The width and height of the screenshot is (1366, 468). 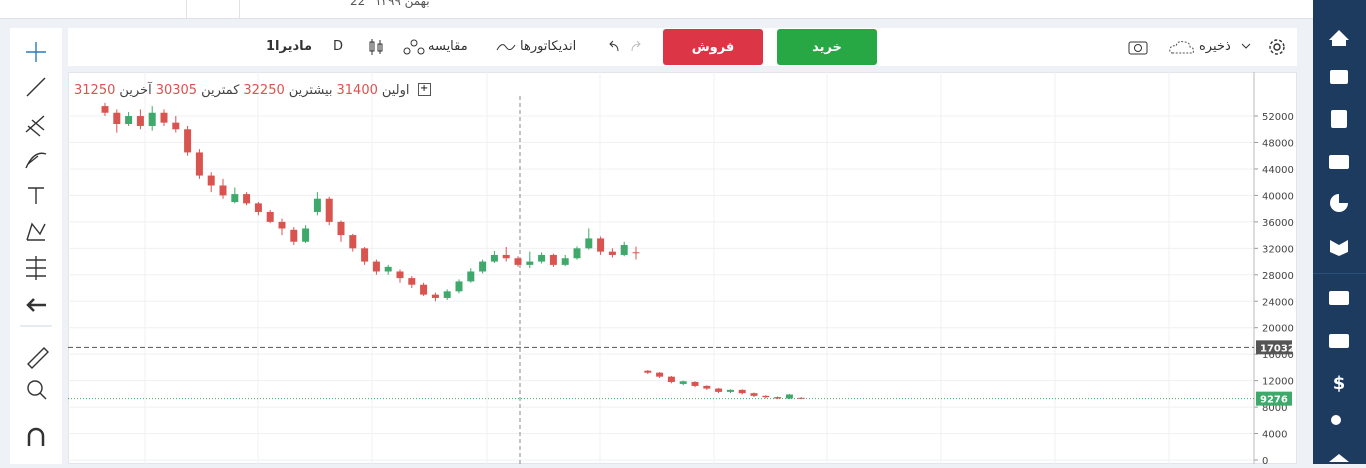 What do you see at coordinates (656, 9) in the screenshot?
I see `top-strip: 22 بهمن ۱۳۹۹` at bounding box center [656, 9].